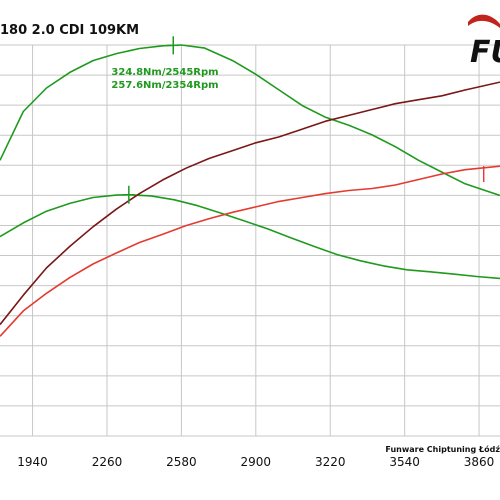  I want to click on chart-credit: Funware Chiptuning Łódź, so click(442, 449).